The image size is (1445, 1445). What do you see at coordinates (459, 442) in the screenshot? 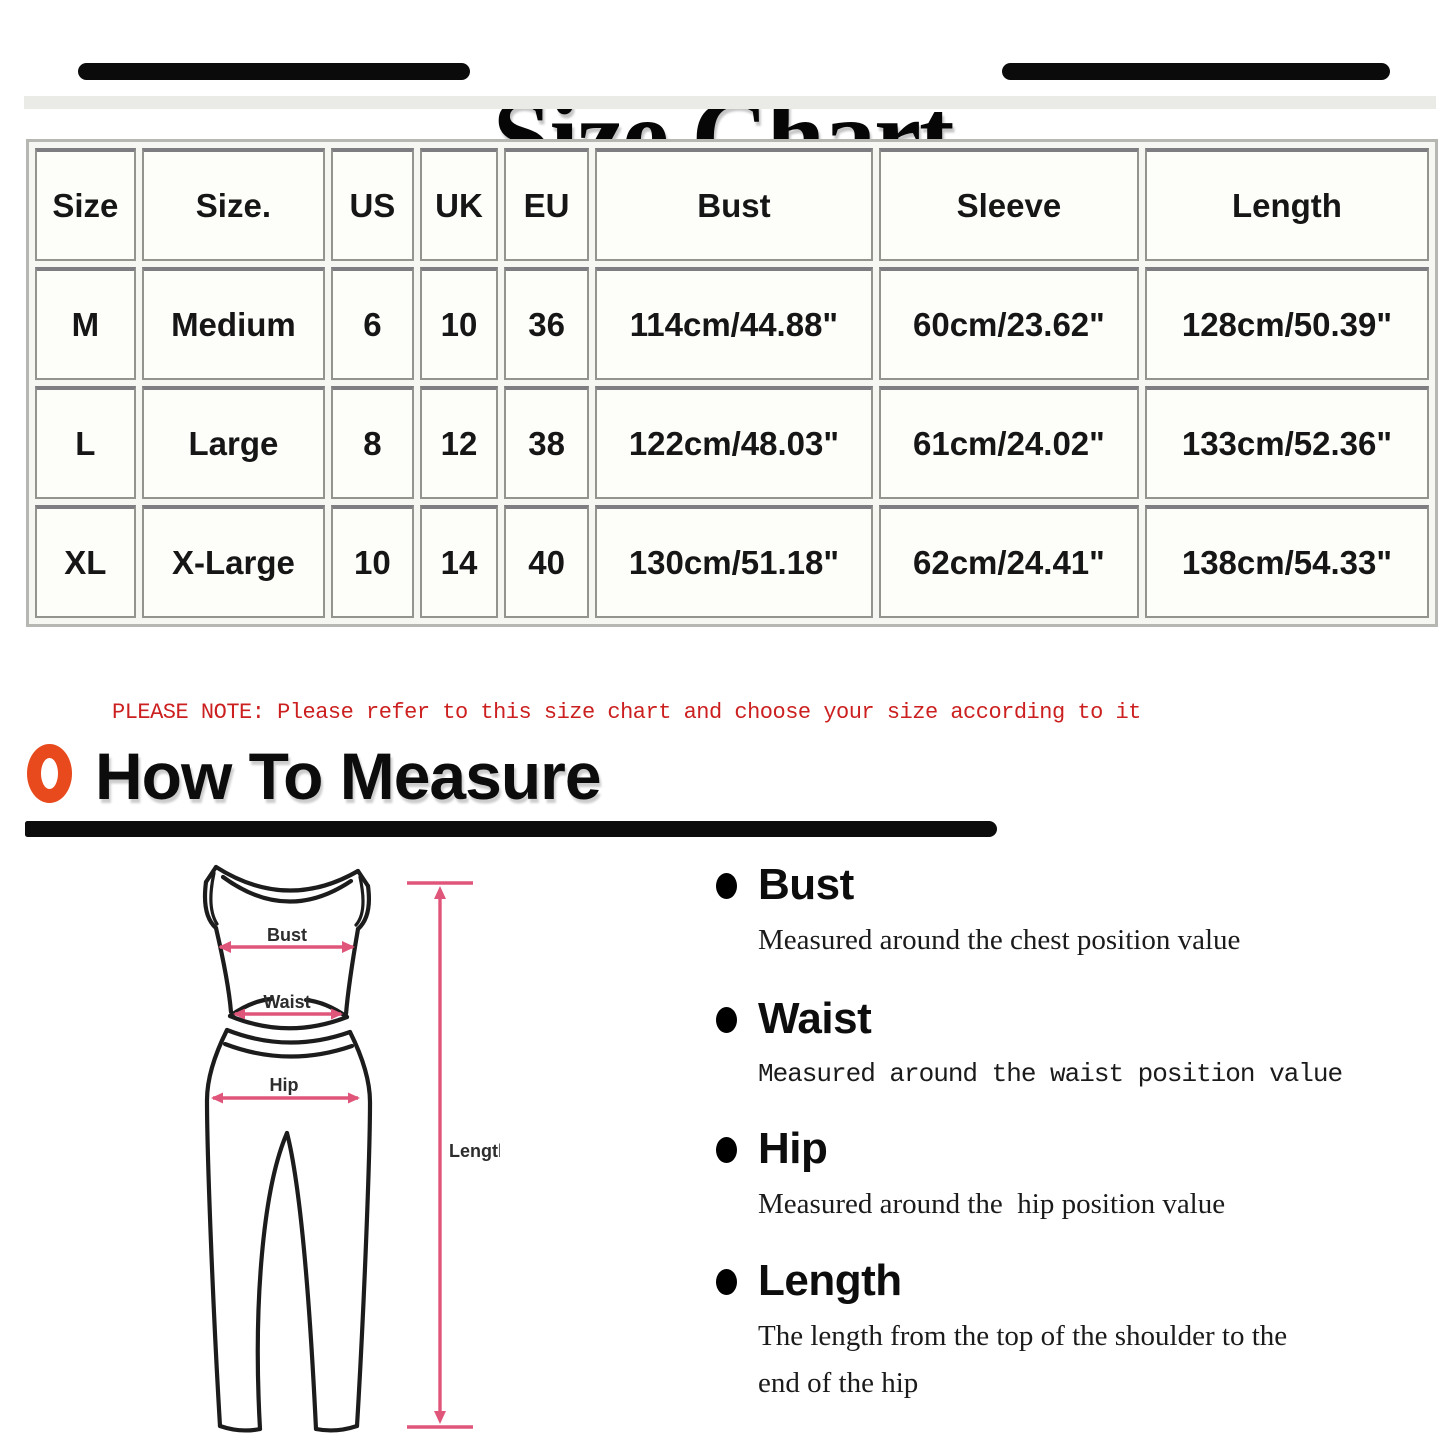
I see `size-cell: 12` at bounding box center [459, 442].